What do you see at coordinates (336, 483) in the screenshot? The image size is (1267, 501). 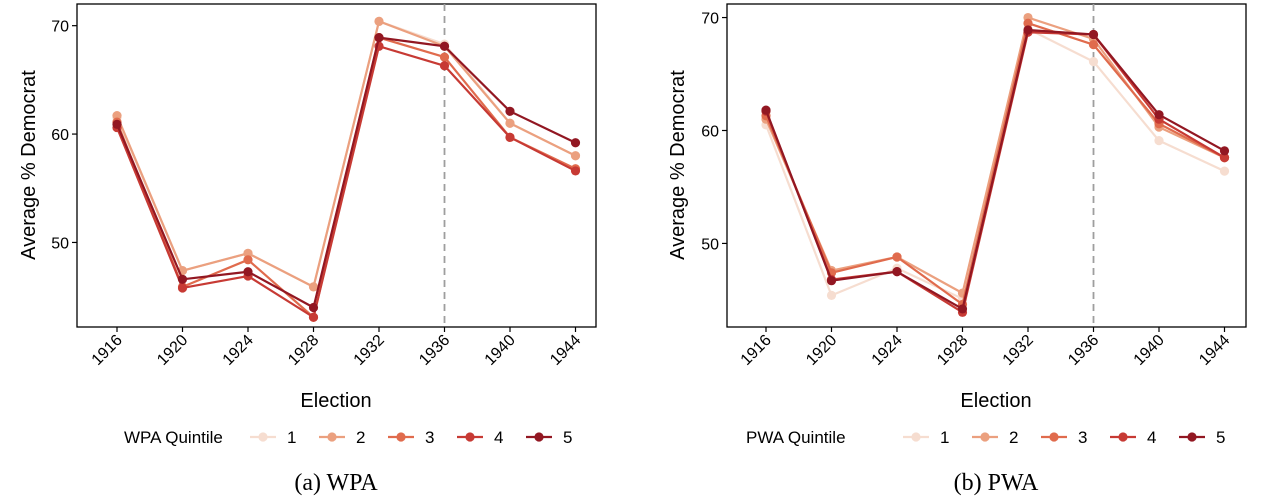 I see `caption: (a) WPA` at bounding box center [336, 483].